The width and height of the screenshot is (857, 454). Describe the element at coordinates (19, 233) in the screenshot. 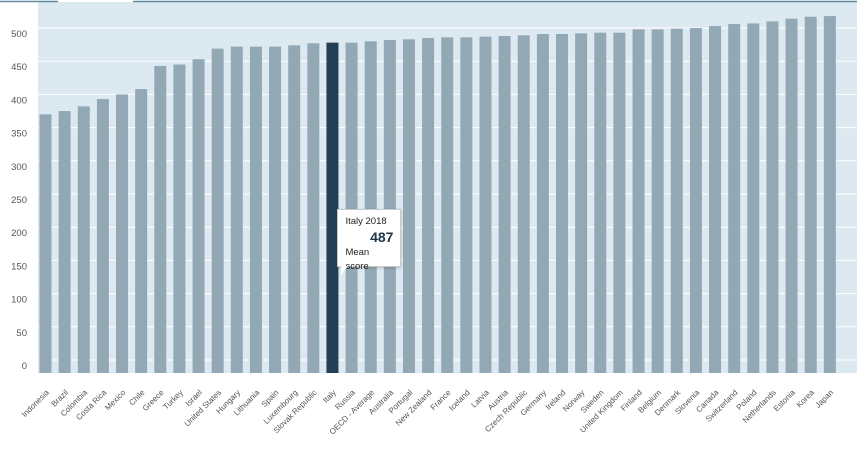

I see `y-tick-label: 200` at that location.